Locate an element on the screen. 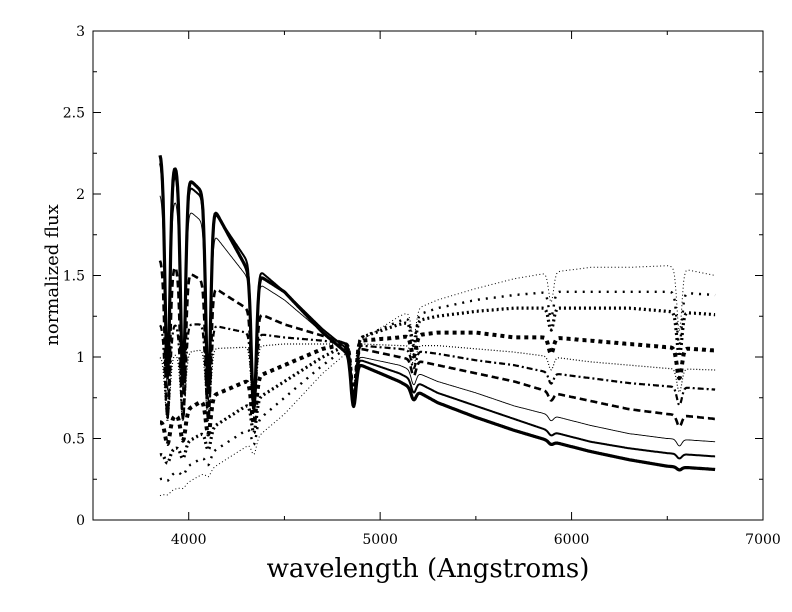 The height and width of the screenshot is (612, 792). y-tick-label: 3 is located at coordinates (80, 32).